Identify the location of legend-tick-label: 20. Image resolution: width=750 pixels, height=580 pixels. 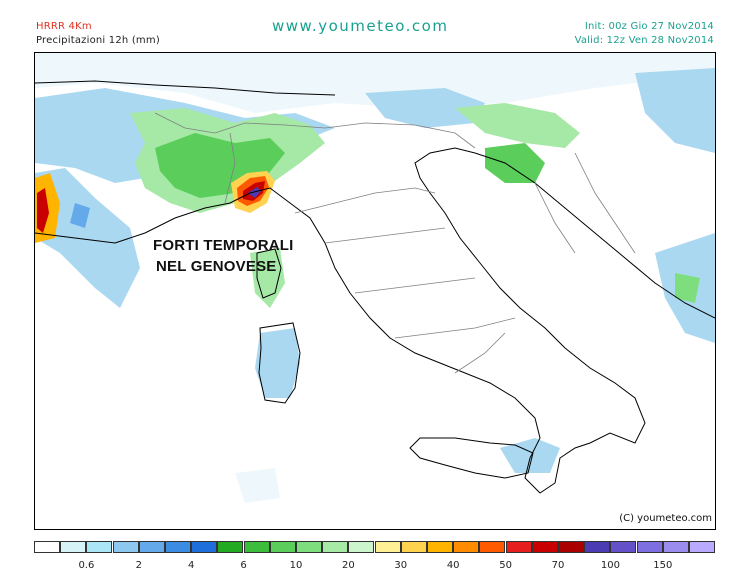
(348, 565).